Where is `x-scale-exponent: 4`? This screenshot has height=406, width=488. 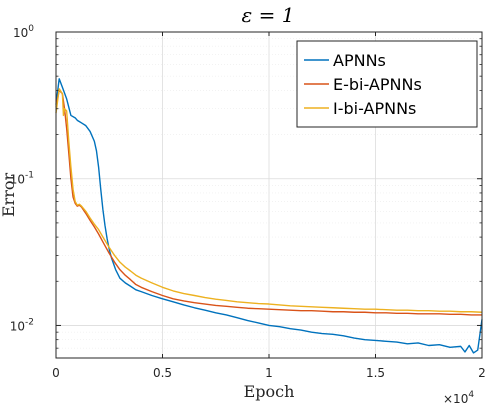
x-scale-exponent: 4 is located at coordinates (471, 395).